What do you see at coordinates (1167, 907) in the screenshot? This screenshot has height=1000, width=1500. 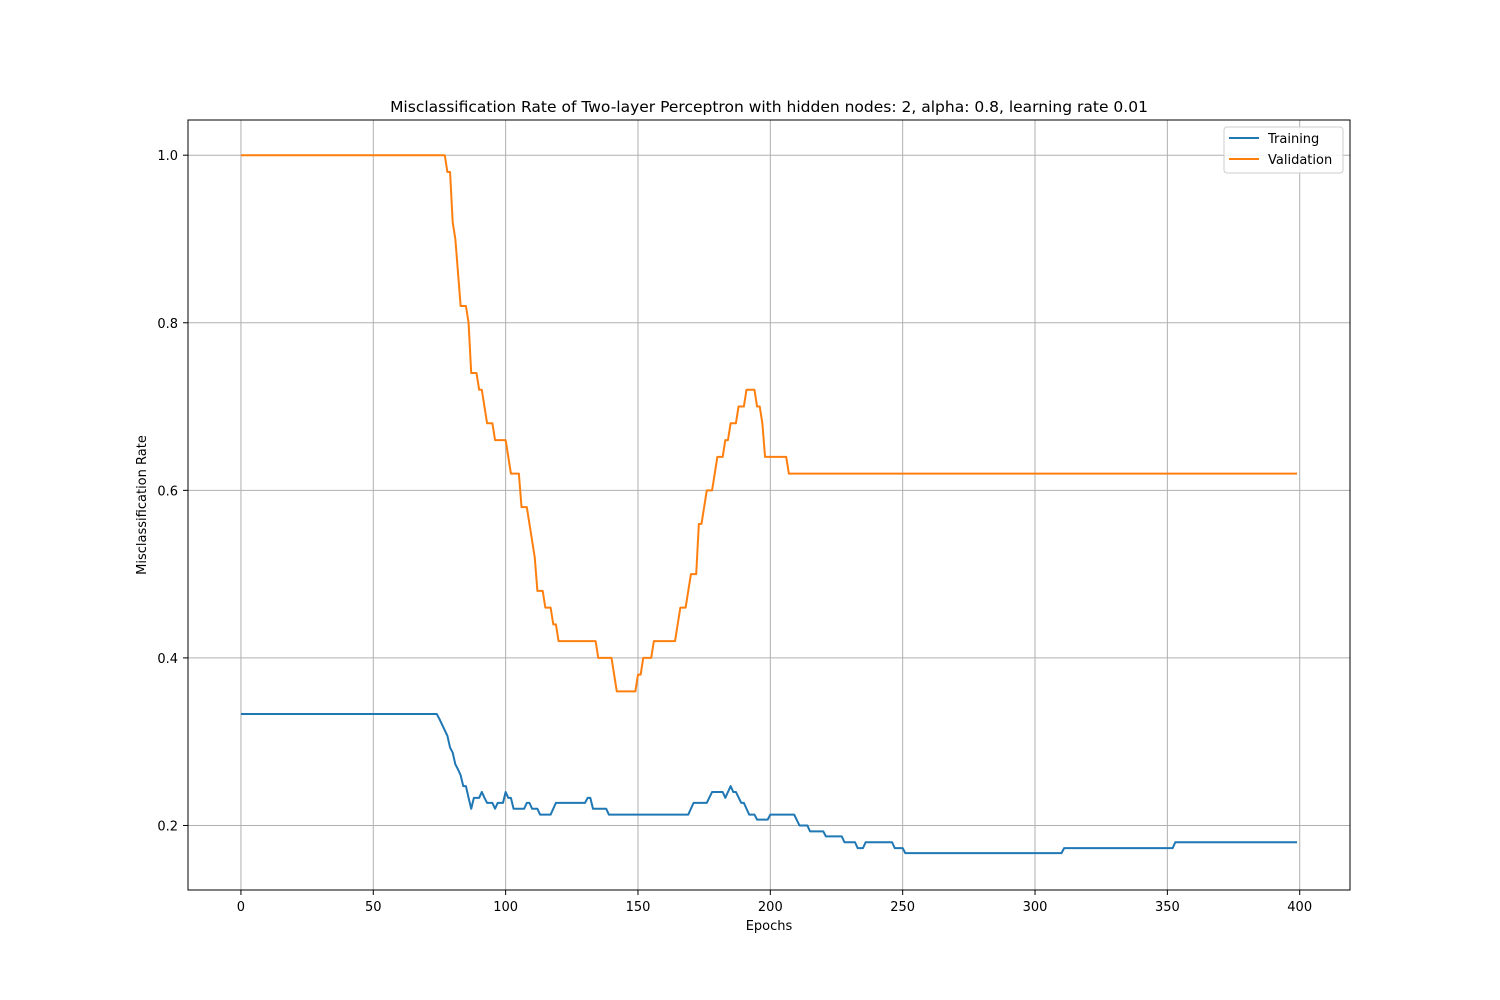 I see `x-tick-label: 350` at bounding box center [1167, 907].